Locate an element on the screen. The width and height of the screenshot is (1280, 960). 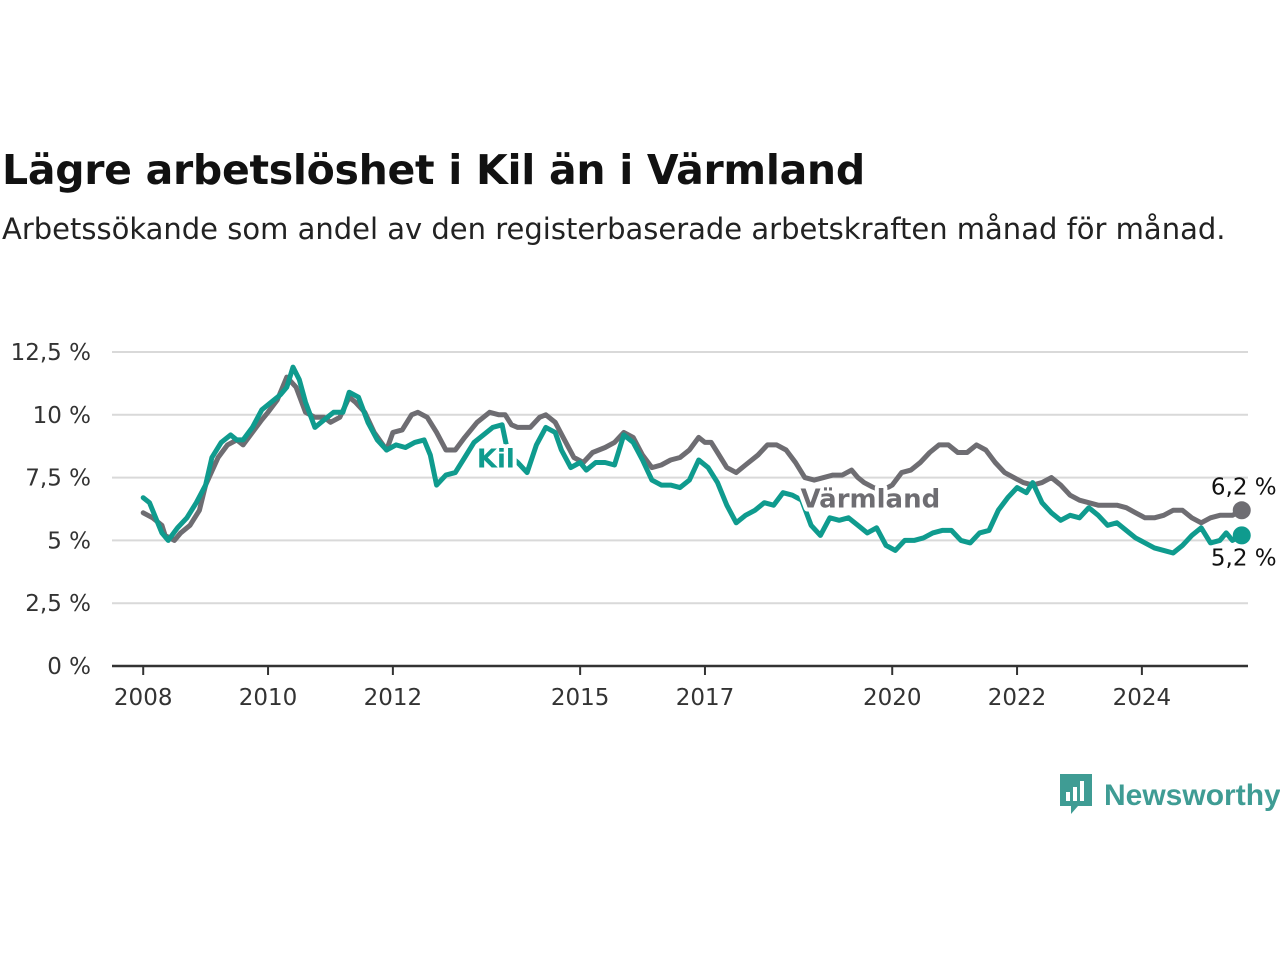
x-tick-label: 2017 is located at coordinates (705, 698).